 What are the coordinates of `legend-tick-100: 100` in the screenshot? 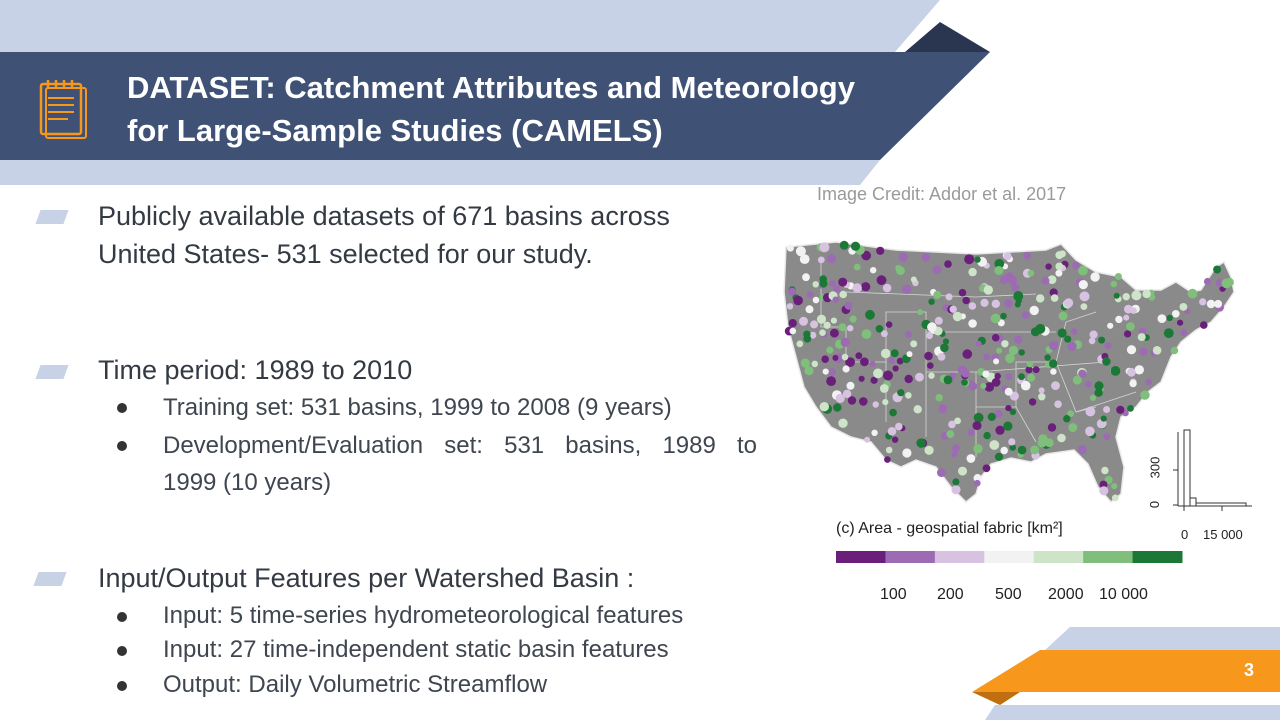 It's located at (893, 594).